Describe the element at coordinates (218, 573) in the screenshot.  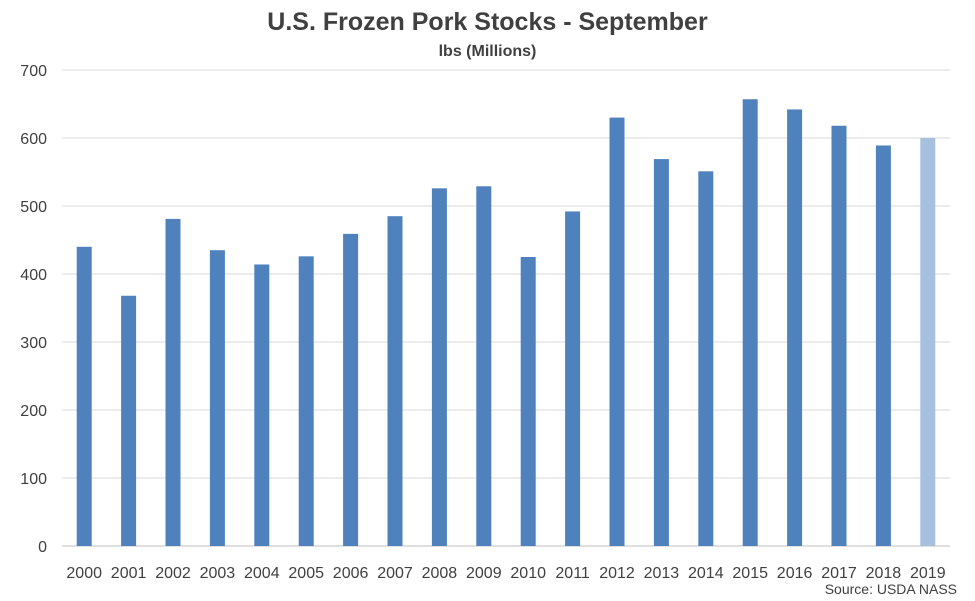
I see `x-tick-label-2003: 2003` at that location.